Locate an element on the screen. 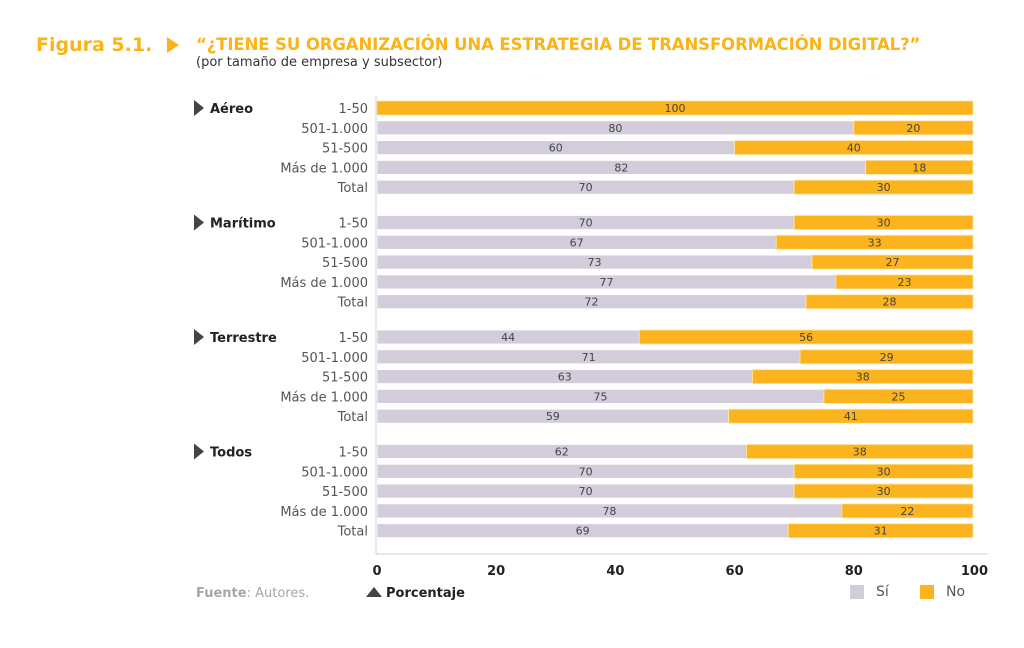 The image size is (1024, 648). legend-swatch-no is located at coordinates (927, 592).